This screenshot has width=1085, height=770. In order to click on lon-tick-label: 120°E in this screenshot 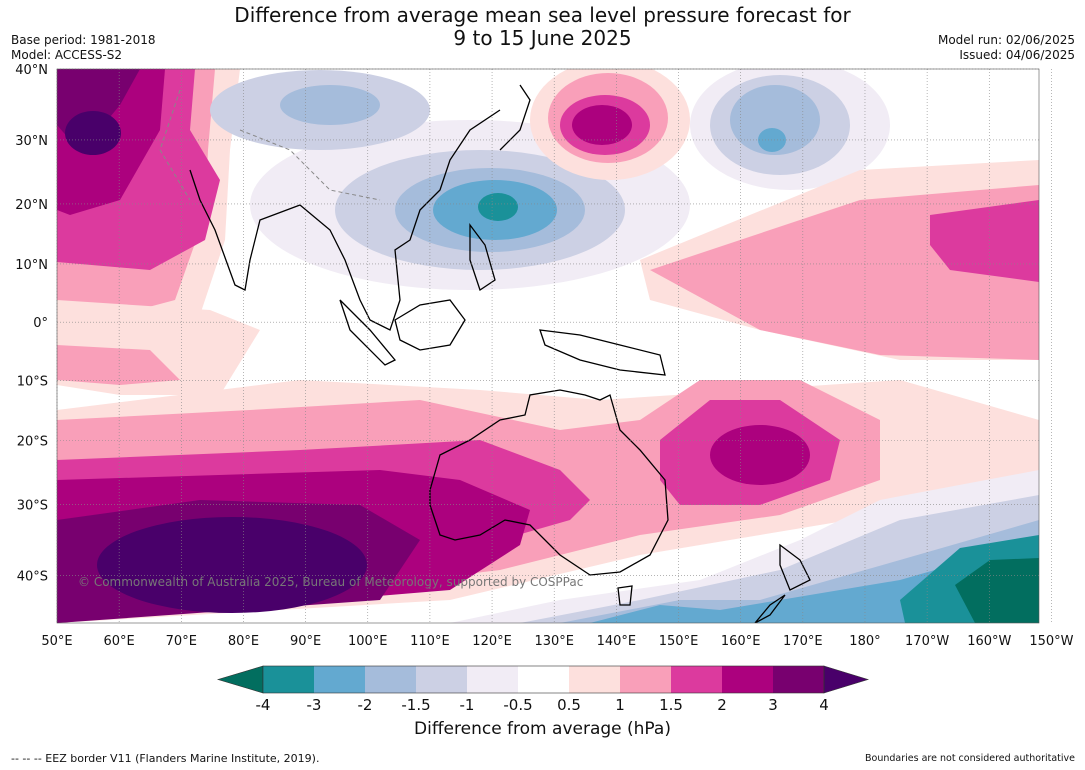, I will do `click(492, 641)`.